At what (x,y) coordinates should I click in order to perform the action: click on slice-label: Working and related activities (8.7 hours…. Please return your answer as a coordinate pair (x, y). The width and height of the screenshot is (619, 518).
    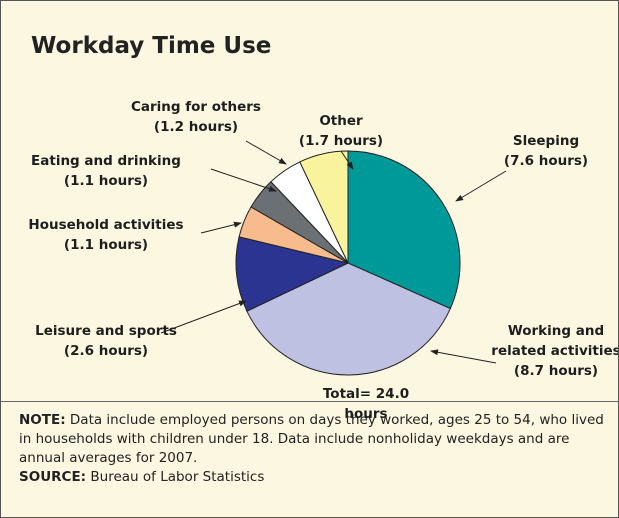
    Looking at the image, I should click on (550, 351).